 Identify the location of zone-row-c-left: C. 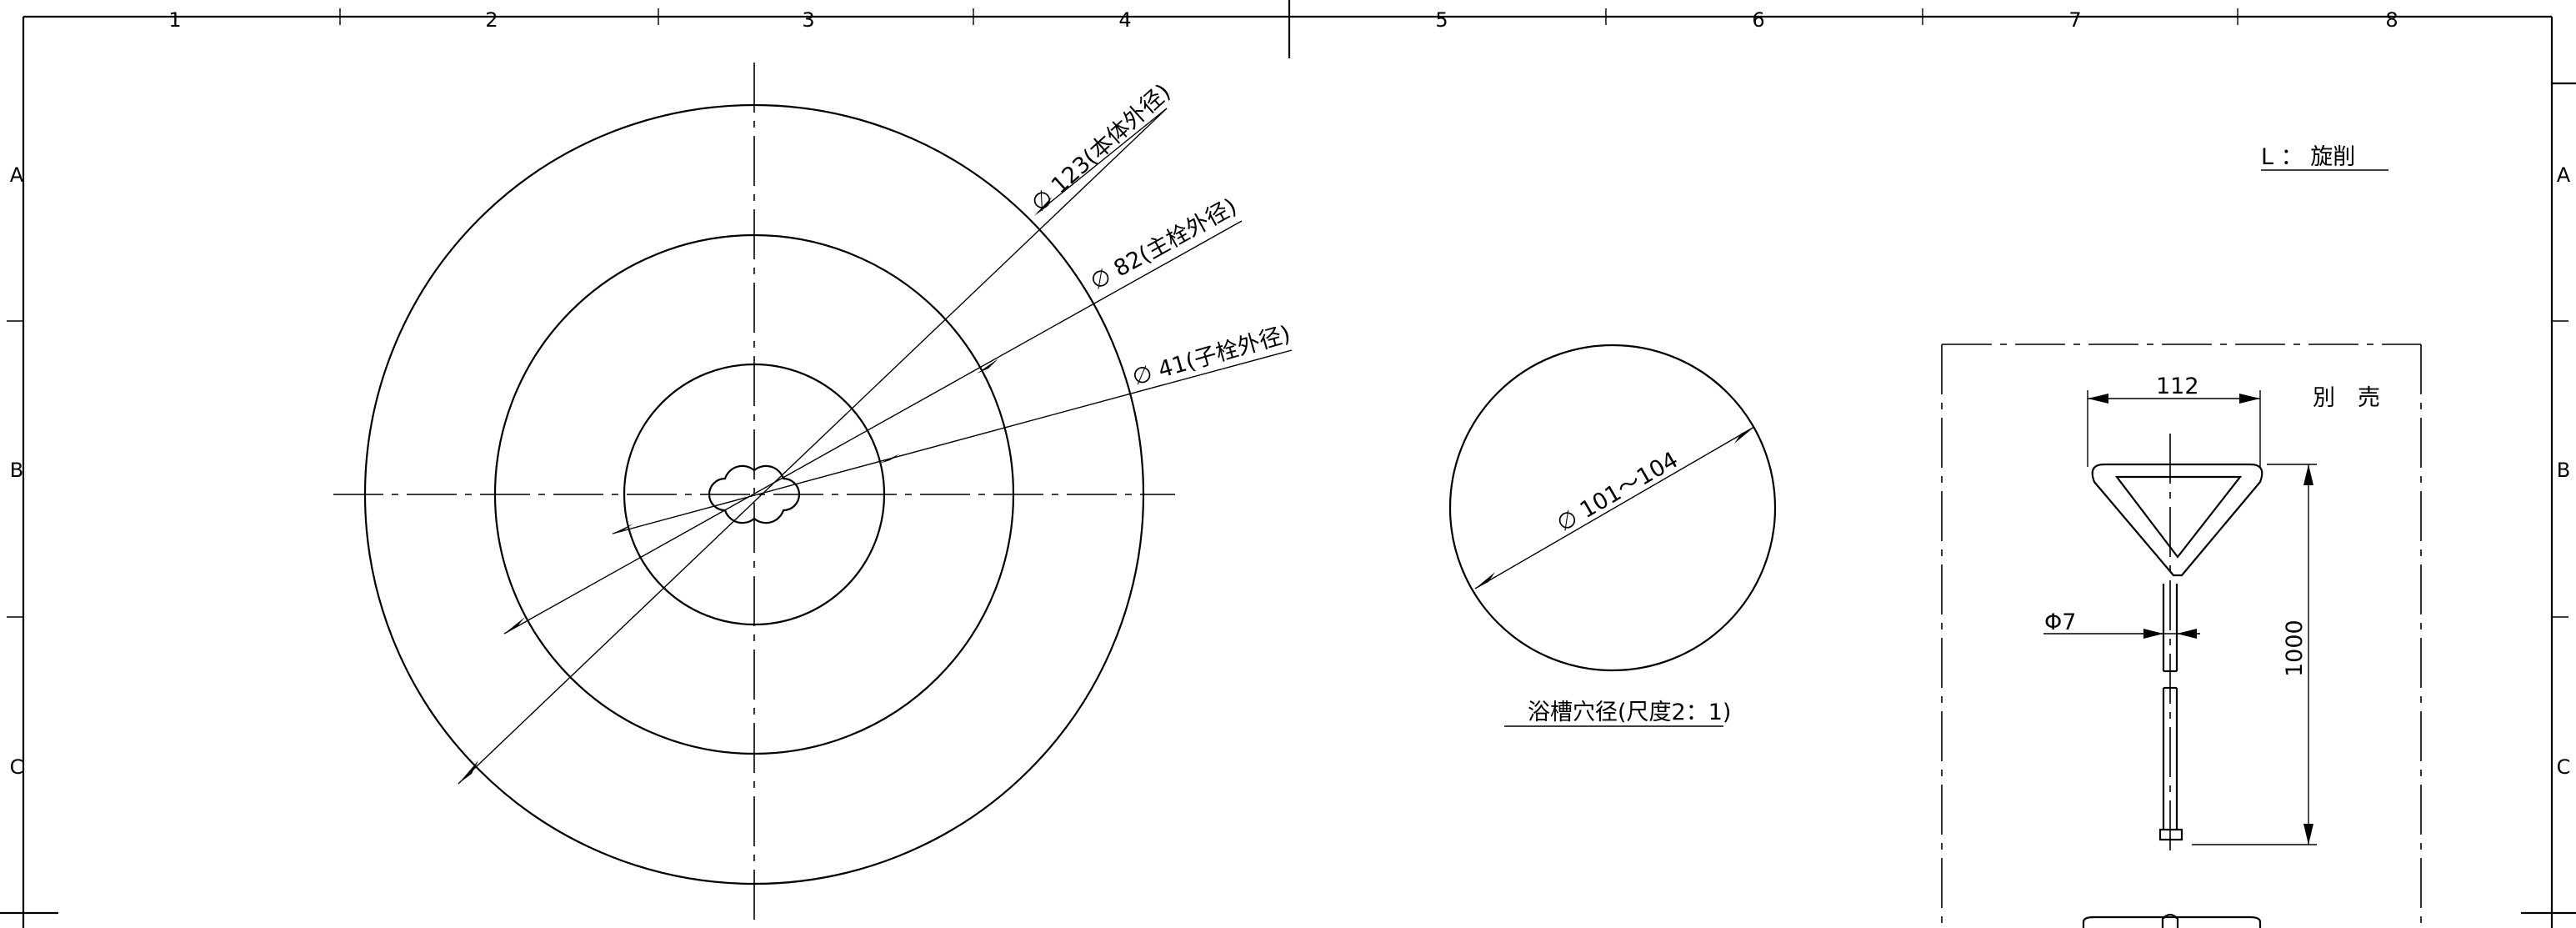
(17, 767).